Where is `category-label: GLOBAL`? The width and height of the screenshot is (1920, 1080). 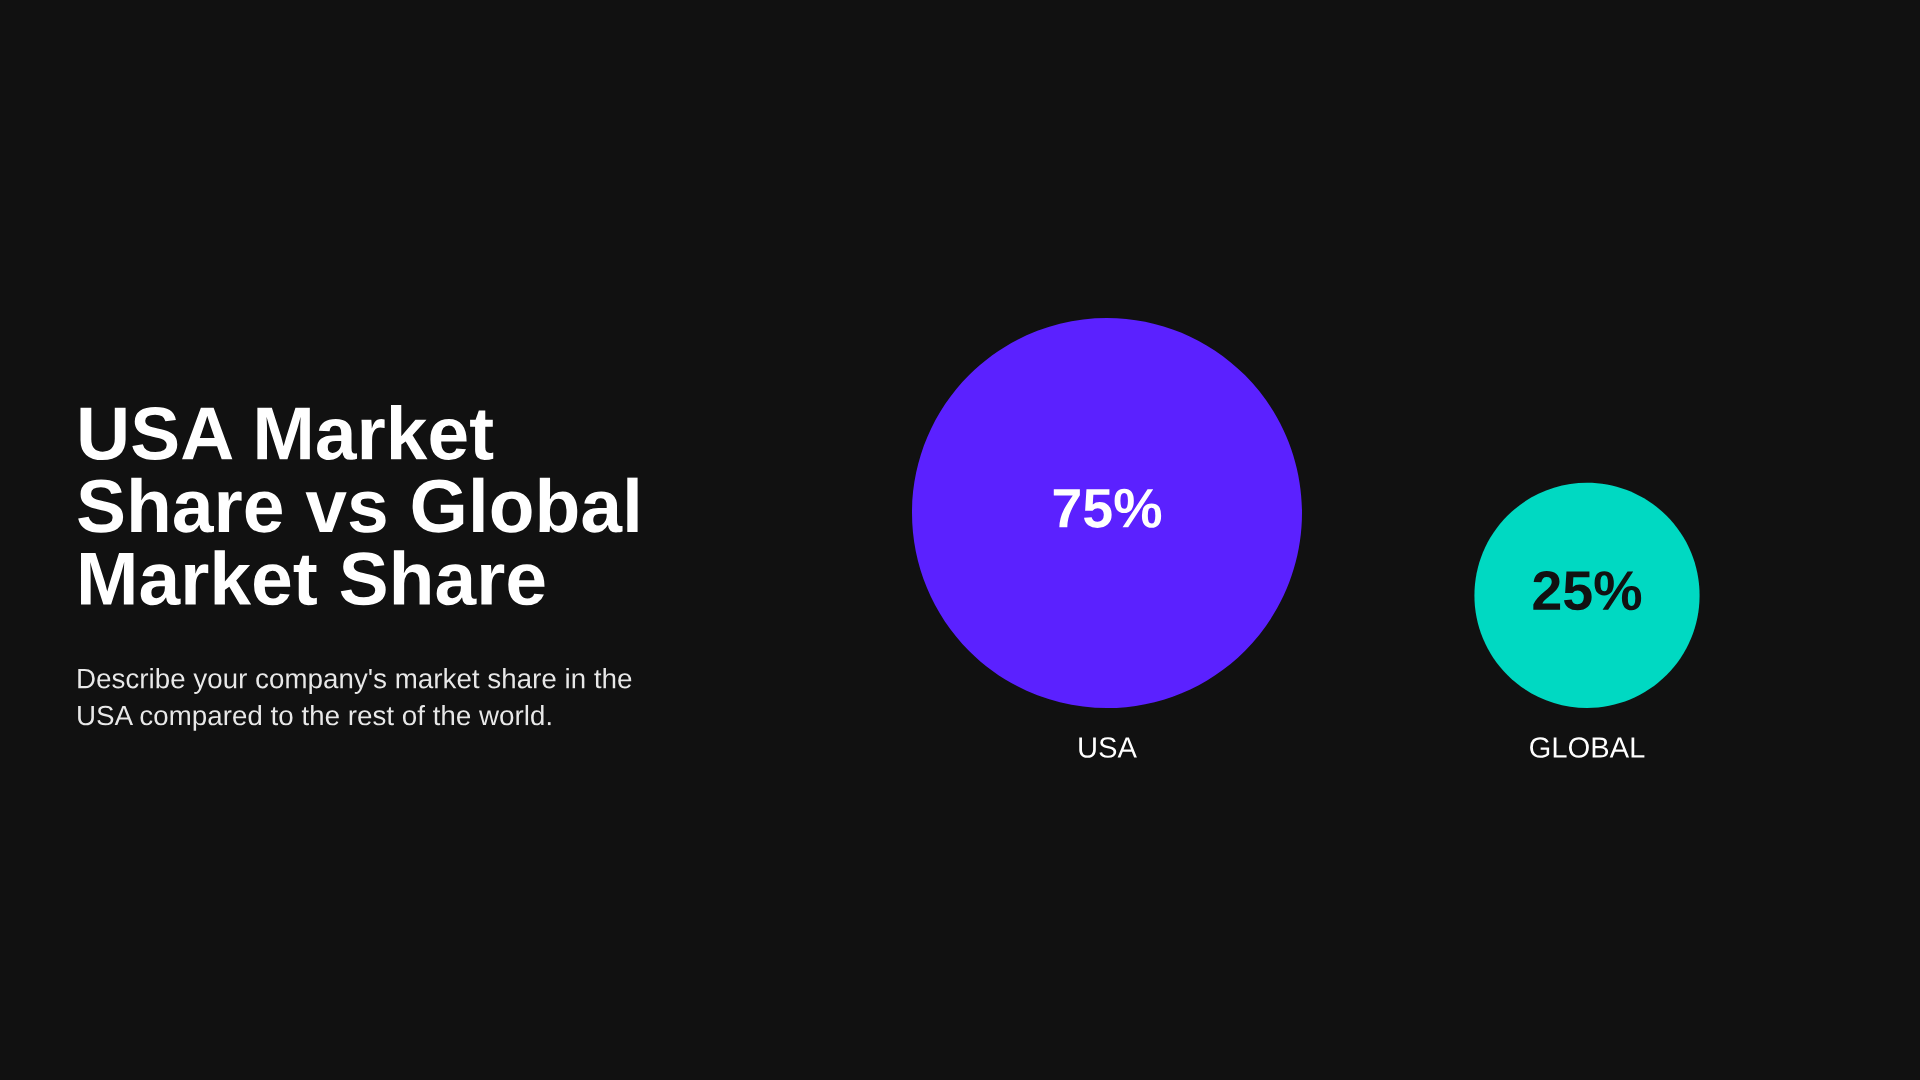 category-label: GLOBAL is located at coordinates (1587, 747).